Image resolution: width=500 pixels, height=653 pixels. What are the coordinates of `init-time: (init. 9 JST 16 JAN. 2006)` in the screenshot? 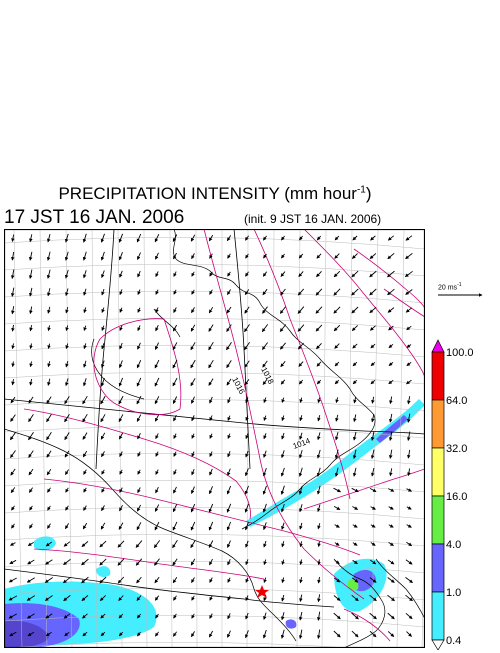 It's located at (313, 219).